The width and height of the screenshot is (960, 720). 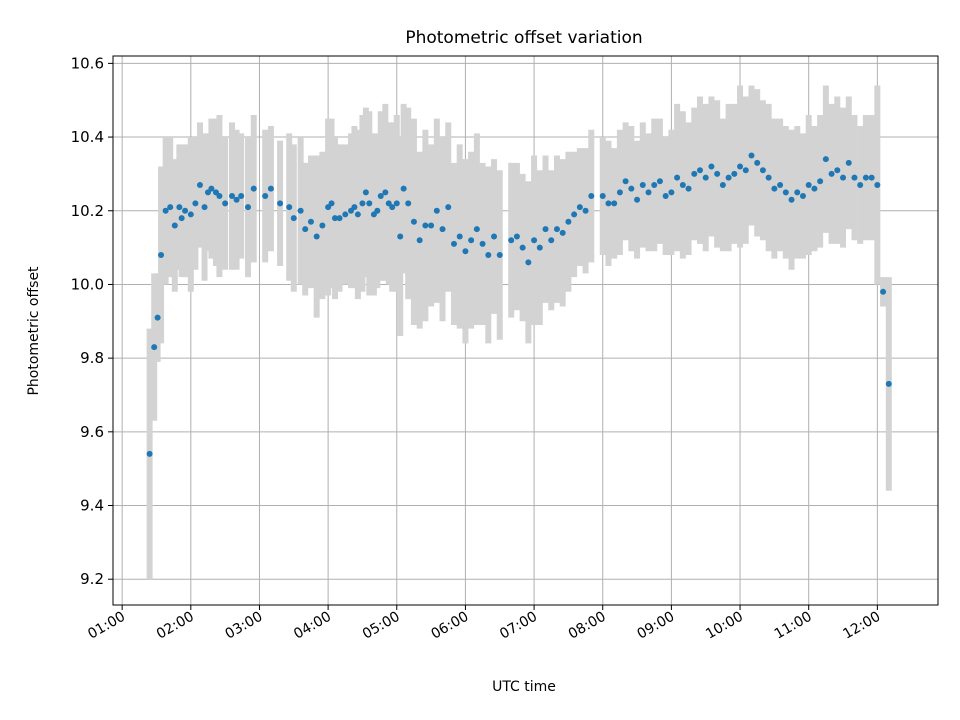 What do you see at coordinates (449, 626) in the screenshot?
I see `x-tick-label: 06:00` at bounding box center [449, 626].